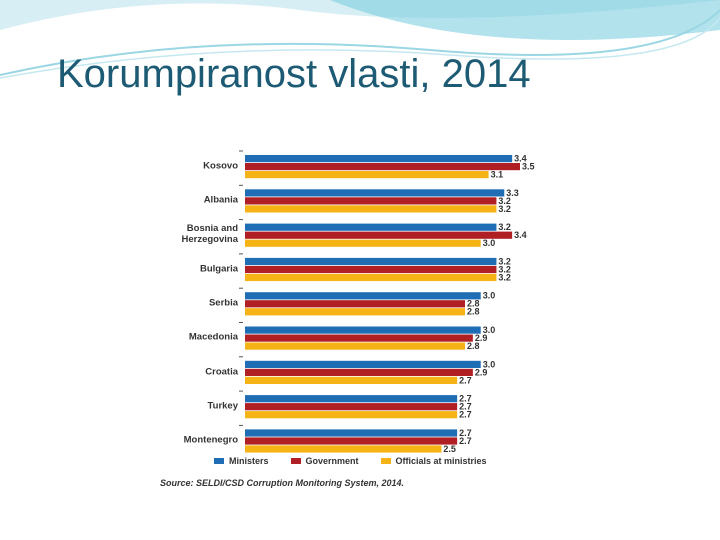  What do you see at coordinates (497, 174) in the screenshot?
I see `value-label: 3.1` at bounding box center [497, 174].